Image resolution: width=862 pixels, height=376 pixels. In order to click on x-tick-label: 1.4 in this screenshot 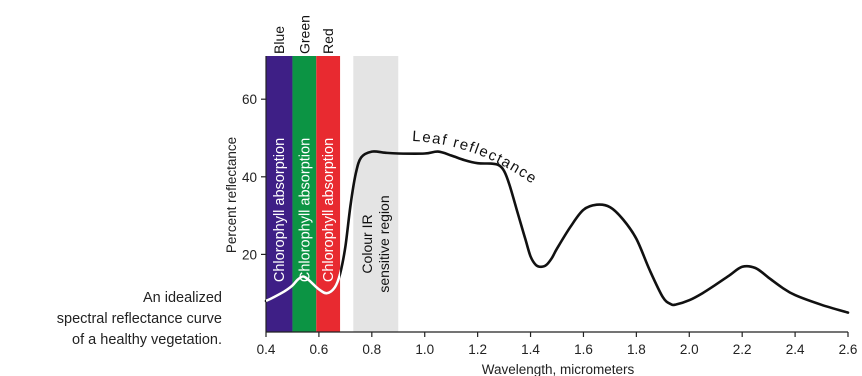, I will do `click(530, 349)`.